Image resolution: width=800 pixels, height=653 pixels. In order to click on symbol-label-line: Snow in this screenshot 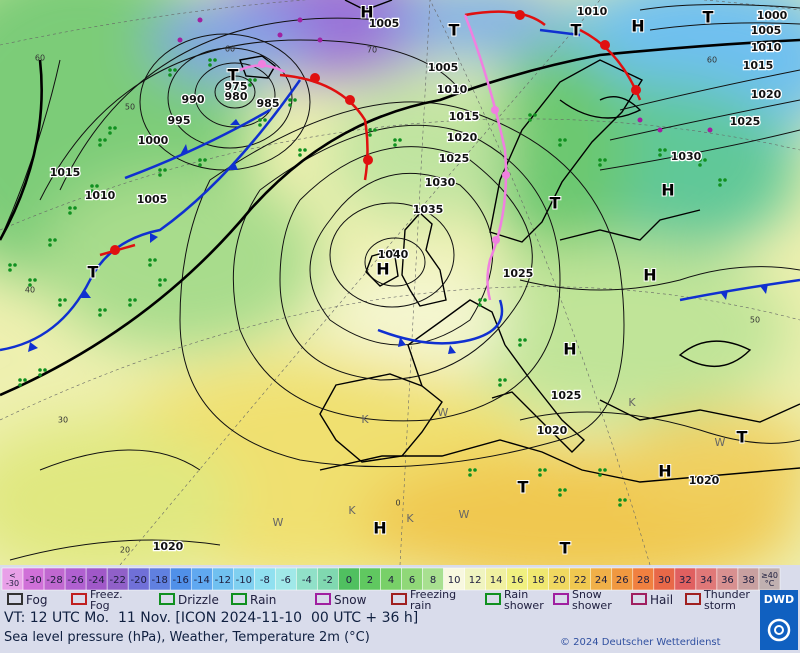, I will do `click(587, 594)`.